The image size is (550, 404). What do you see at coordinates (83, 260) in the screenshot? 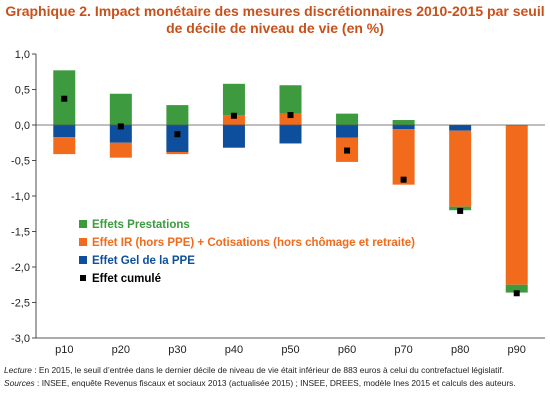
I see `legend-swatch-ppe` at bounding box center [83, 260].